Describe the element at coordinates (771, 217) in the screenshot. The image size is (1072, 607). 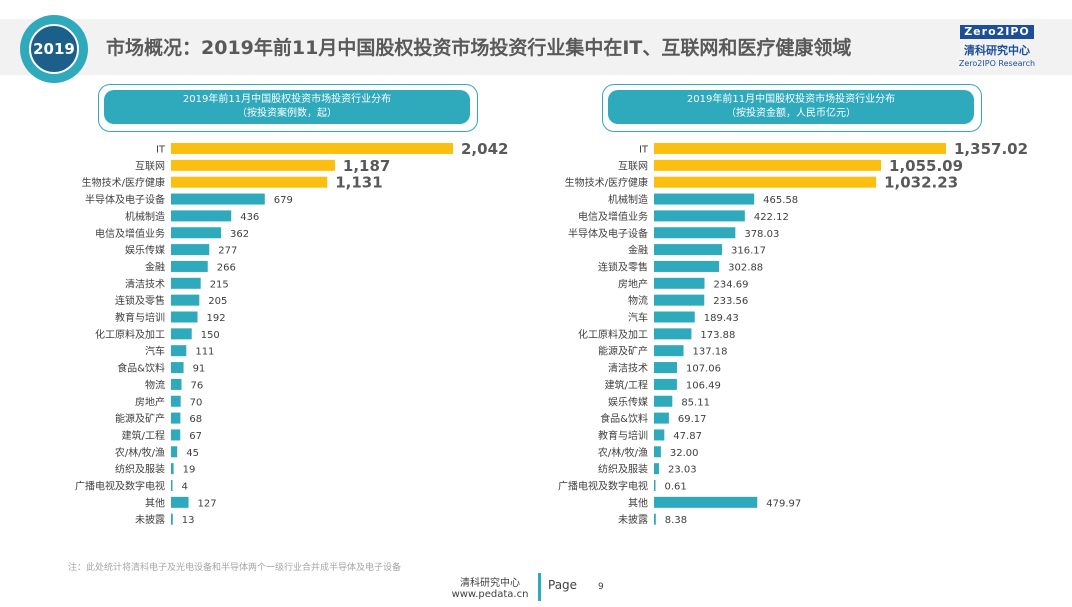
I see `right-value-label-4: 422.12` at that location.